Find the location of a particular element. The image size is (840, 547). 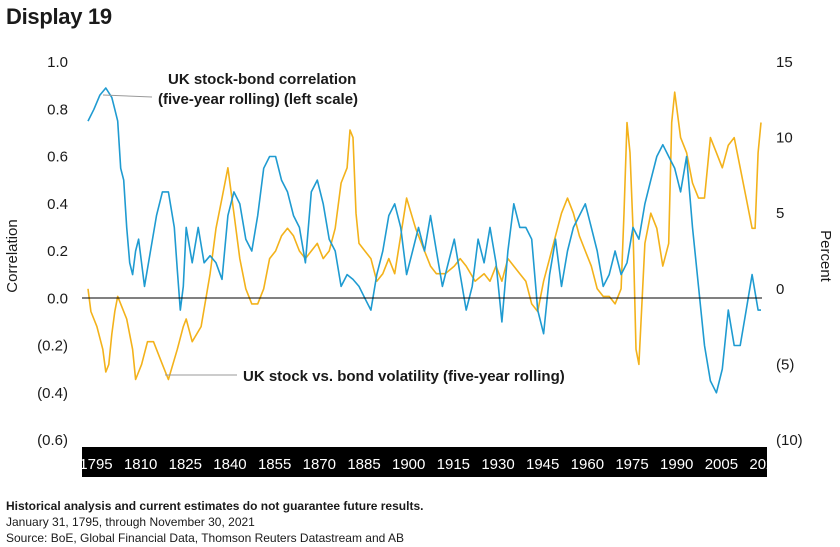

left-axis-tick-labels: 1.0 0.8 0.6 0.4 0.2 0.0 (0.2) (0.4) (0.6) is located at coordinates (52, 251).